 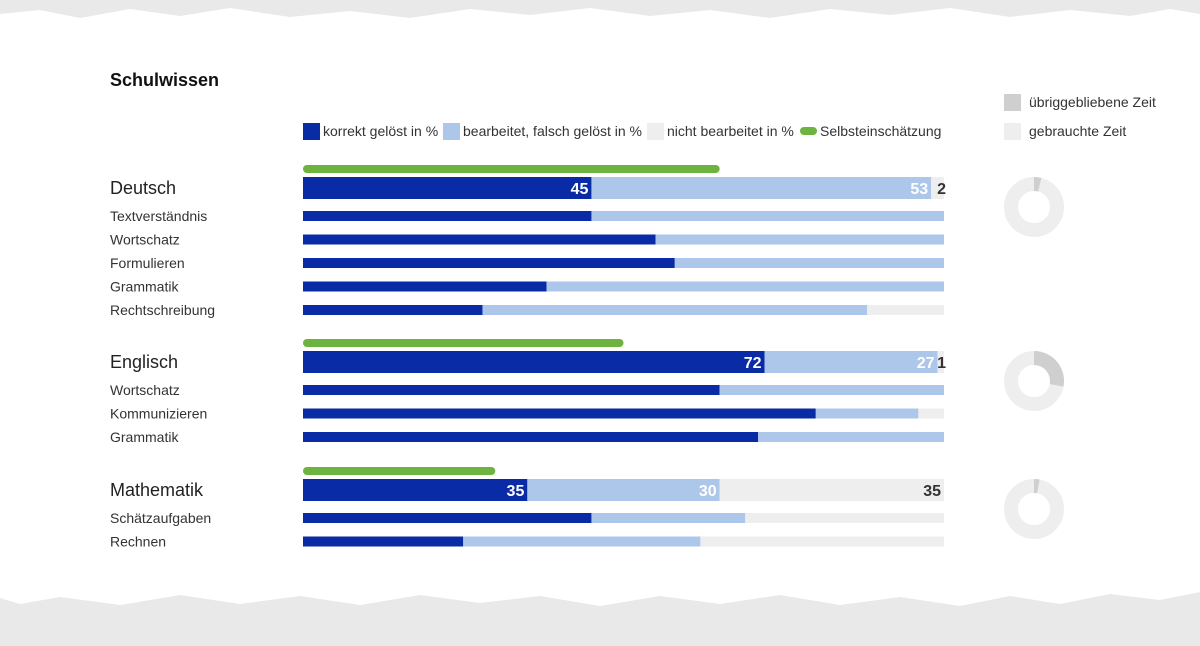 I want to click on legend-time-used-swatch, so click(x=1012, y=131).